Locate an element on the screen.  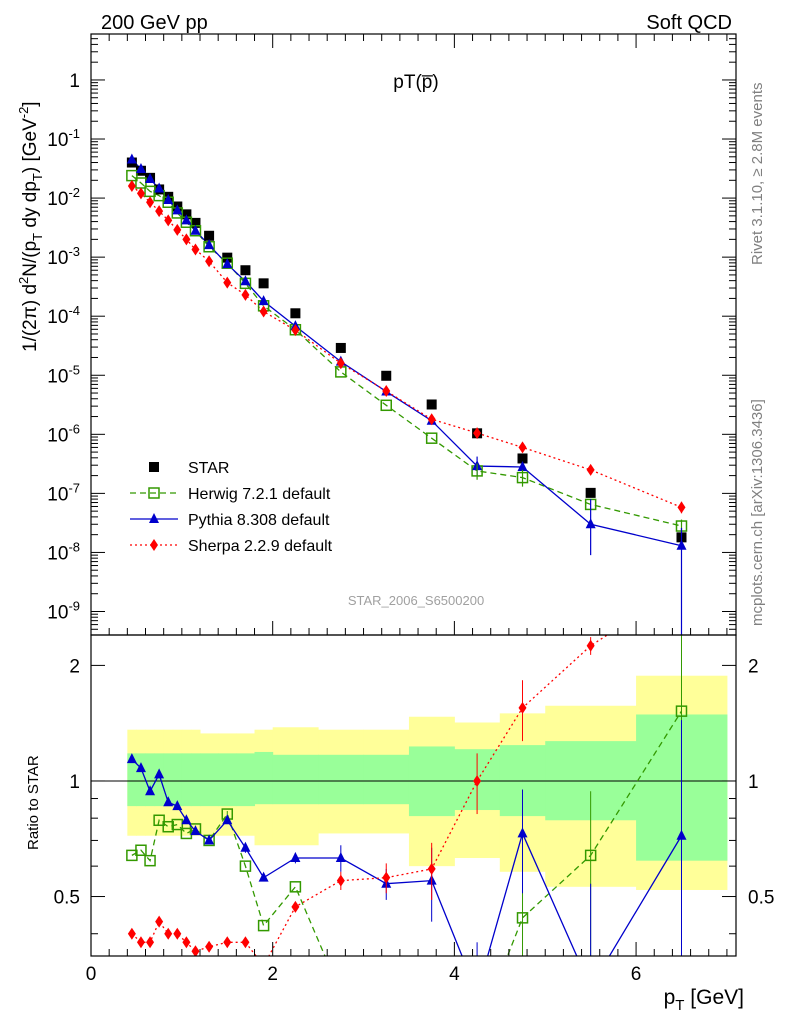
legend-label: Herwig 7.2.1 default is located at coordinates (259, 494).